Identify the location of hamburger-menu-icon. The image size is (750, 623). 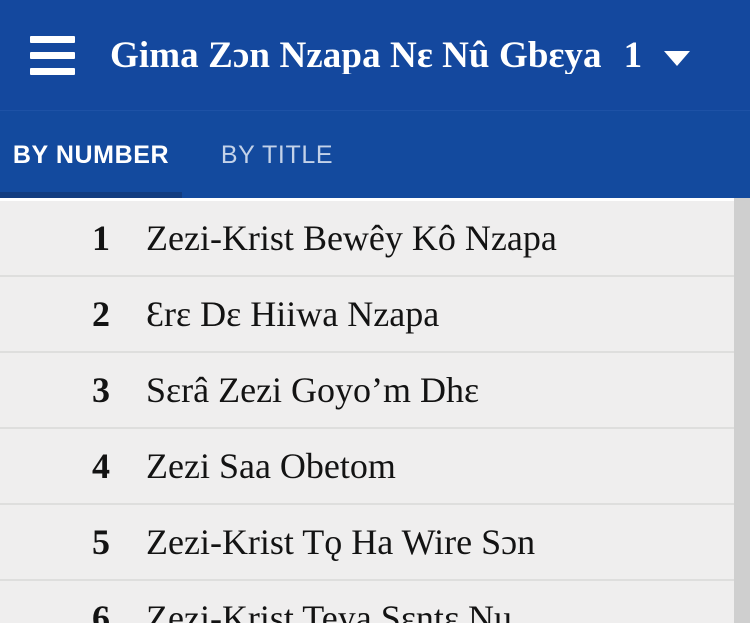
(56, 55).